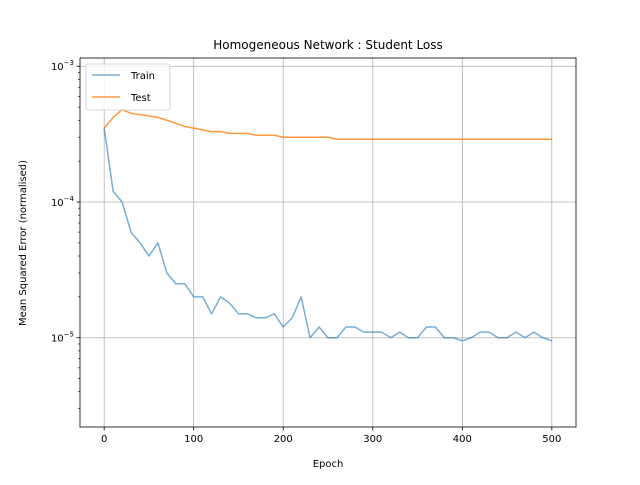  I want to click on x-tick-label: 300, so click(372, 439).